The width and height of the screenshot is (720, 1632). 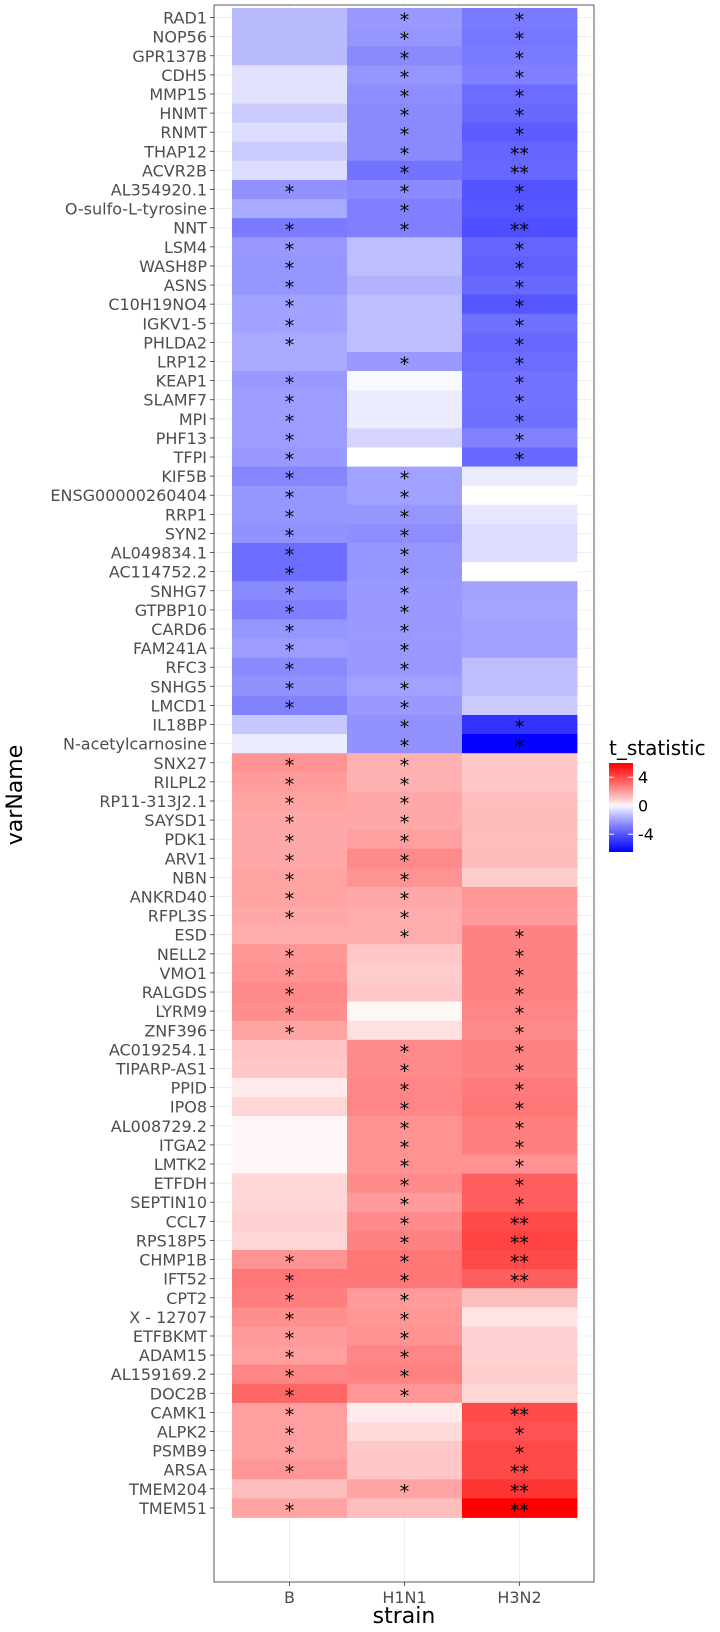 What do you see at coordinates (183, 1145) in the screenshot?
I see `y-tick-label: ITGA2` at bounding box center [183, 1145].